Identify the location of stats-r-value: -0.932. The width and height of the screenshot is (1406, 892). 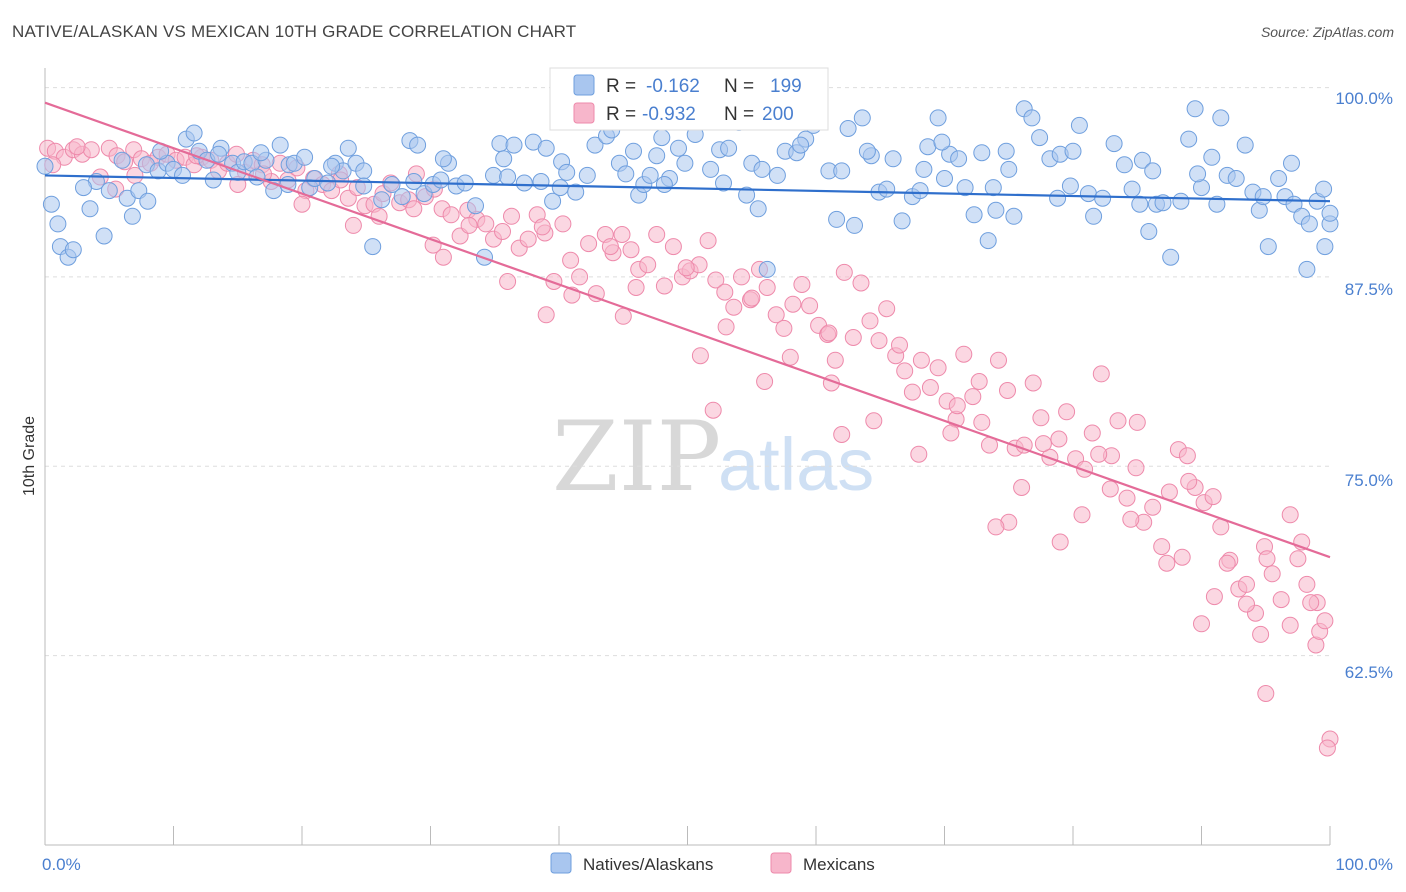
(669, 114).